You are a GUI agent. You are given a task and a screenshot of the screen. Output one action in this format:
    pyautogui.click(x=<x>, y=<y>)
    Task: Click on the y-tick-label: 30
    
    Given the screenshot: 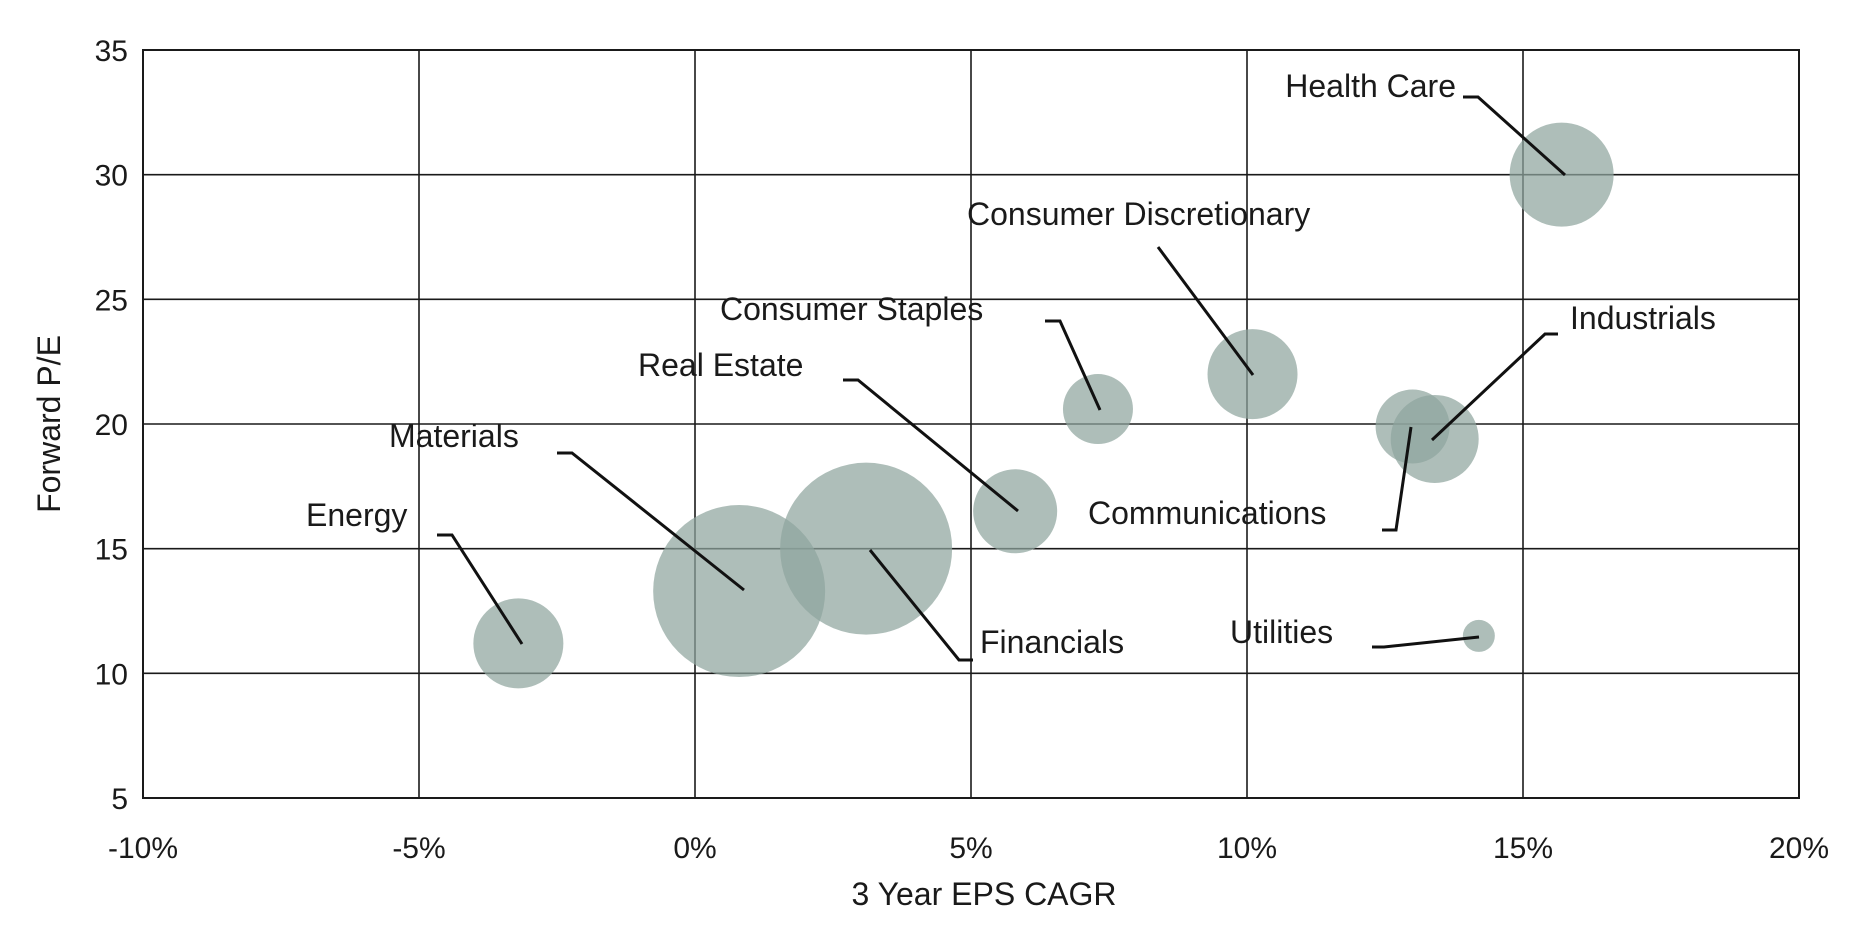 What is the action you would take?
    pyautogui.click(x=111, y=176)
    